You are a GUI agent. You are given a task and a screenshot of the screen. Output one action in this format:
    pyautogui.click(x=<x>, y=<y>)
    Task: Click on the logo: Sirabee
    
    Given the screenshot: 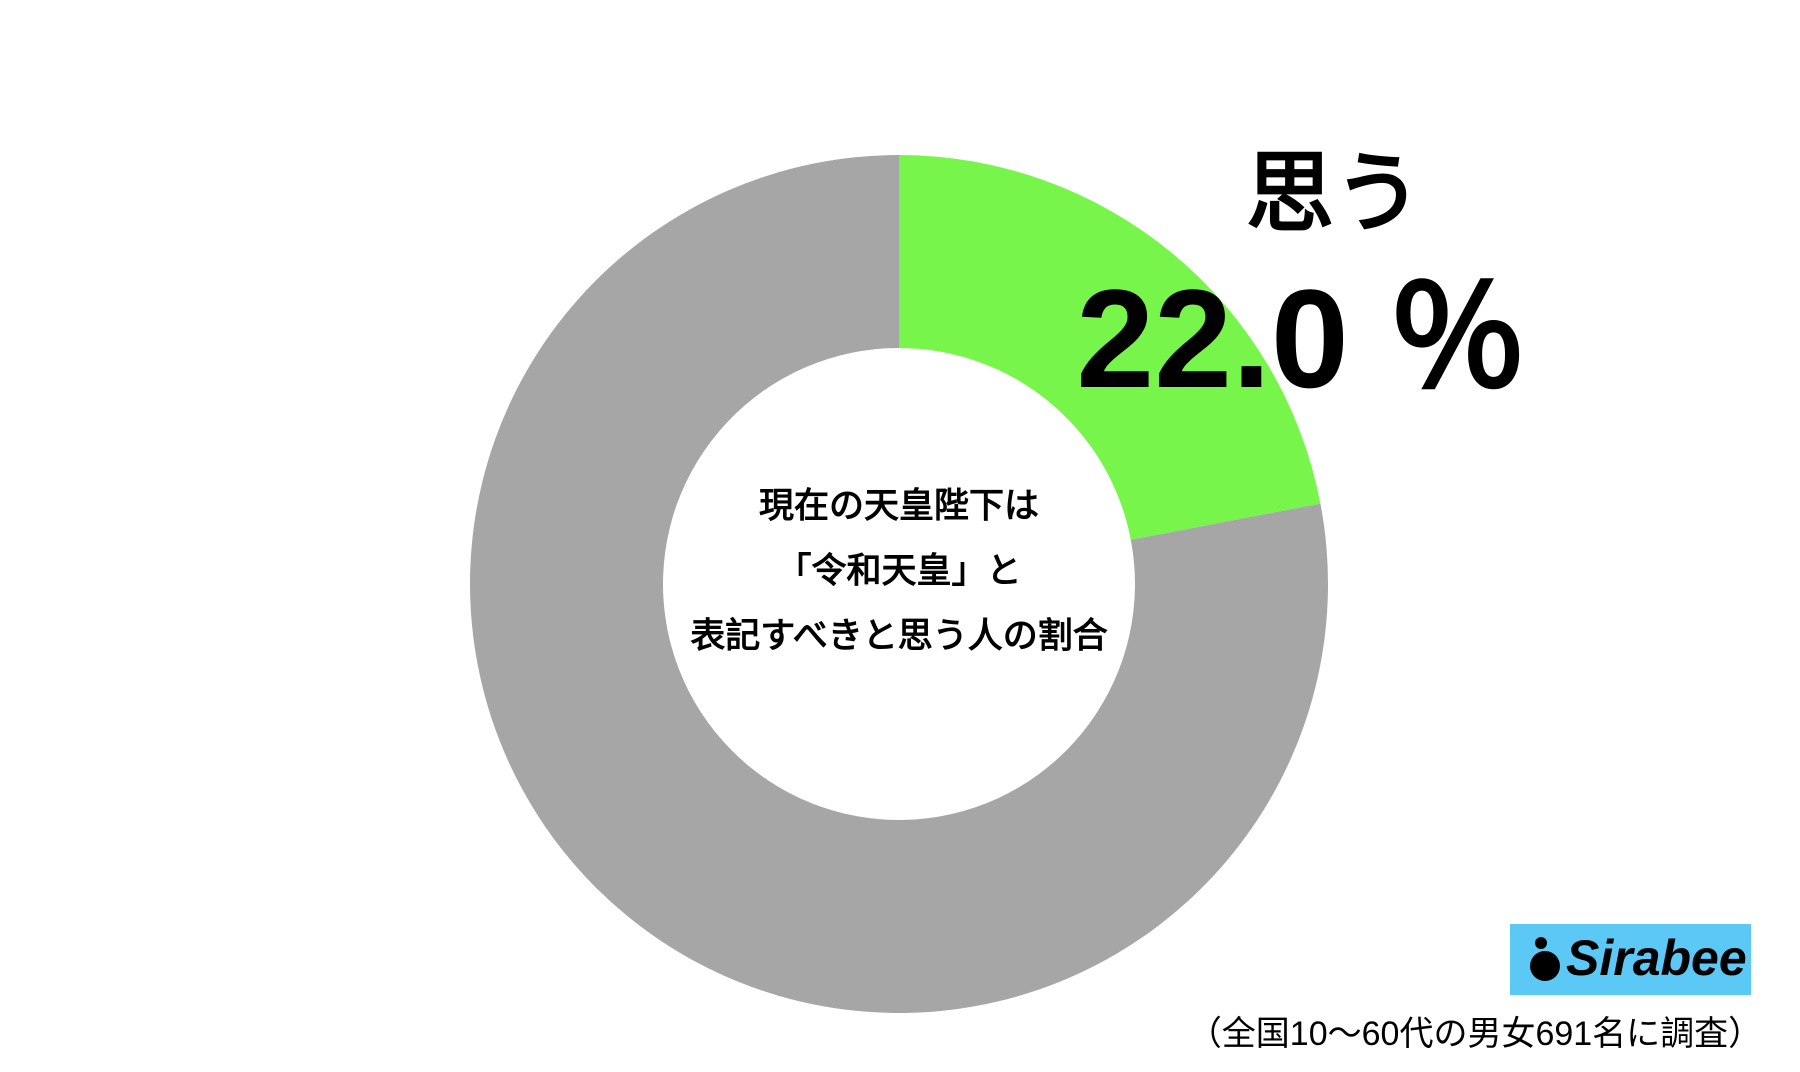 What is the action you would take?
    pyautogui.click(x=1630, y=959)
    